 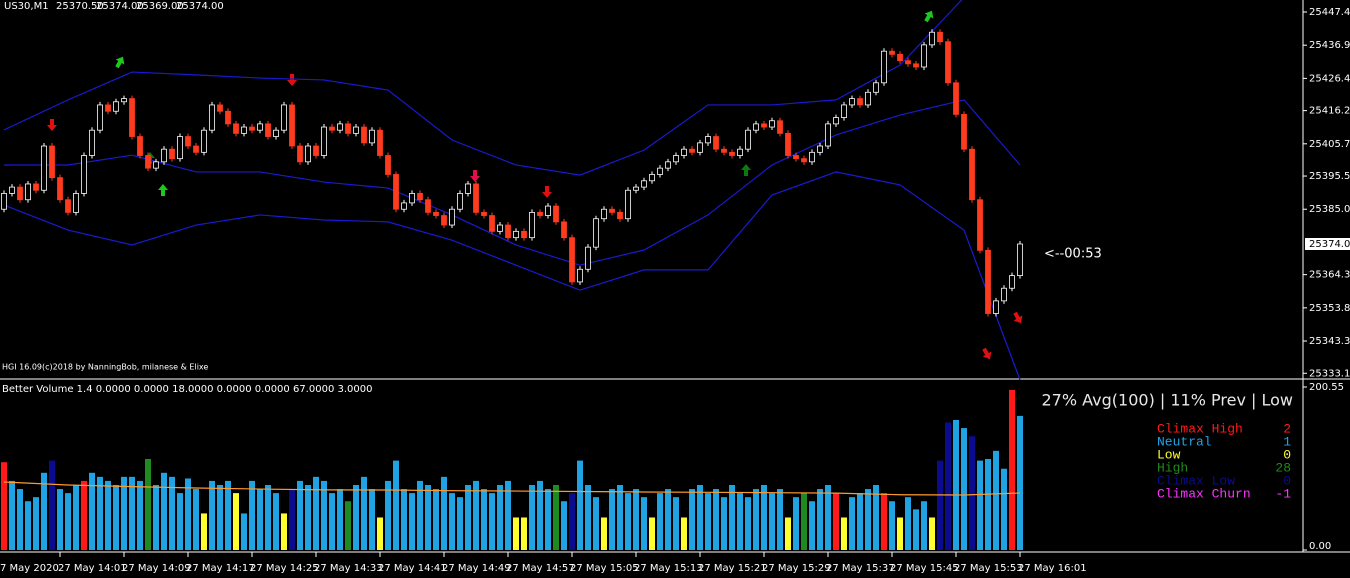 I want to click on time-label: 7 May 2020, so click(x=29, y=568).